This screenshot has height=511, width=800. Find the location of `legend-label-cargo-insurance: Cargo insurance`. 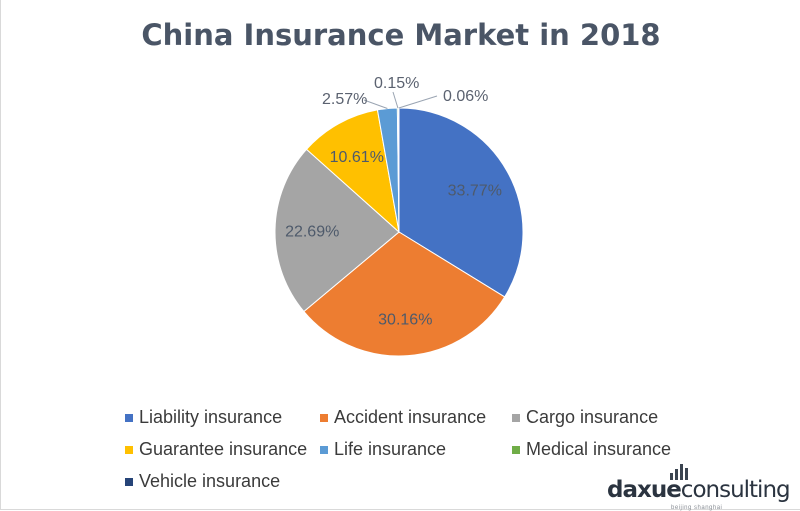

legend-label-cargo-insurance: Cargo insurance is located at coordinates (592, 417).